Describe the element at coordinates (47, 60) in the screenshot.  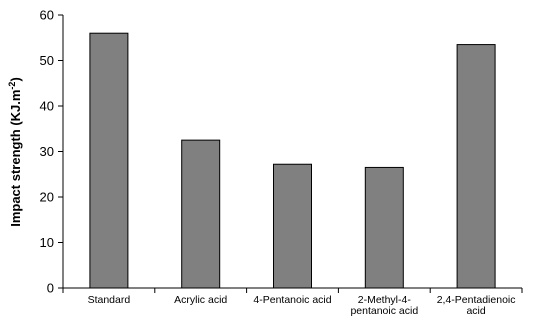
I see `y-tick-label: 50` at that location.